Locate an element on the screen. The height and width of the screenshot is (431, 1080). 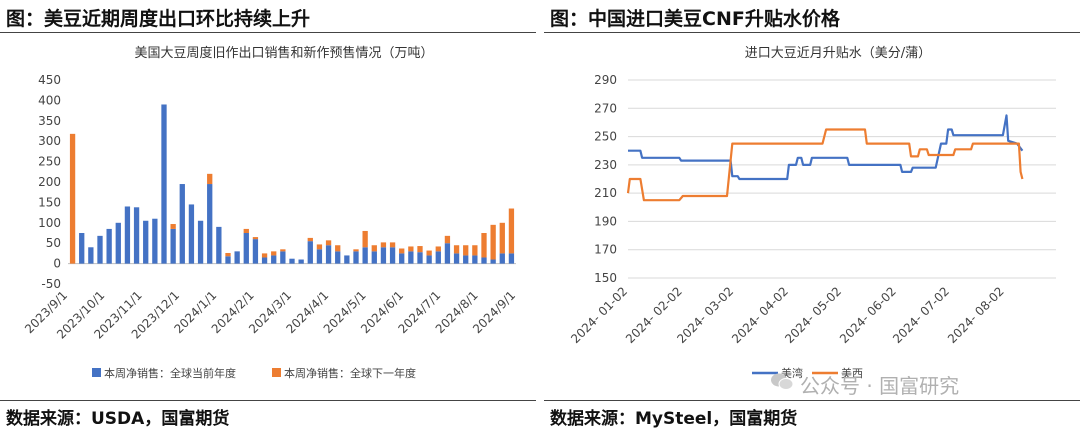
y-tick-label: 400 is located at coordinates (49, 100).